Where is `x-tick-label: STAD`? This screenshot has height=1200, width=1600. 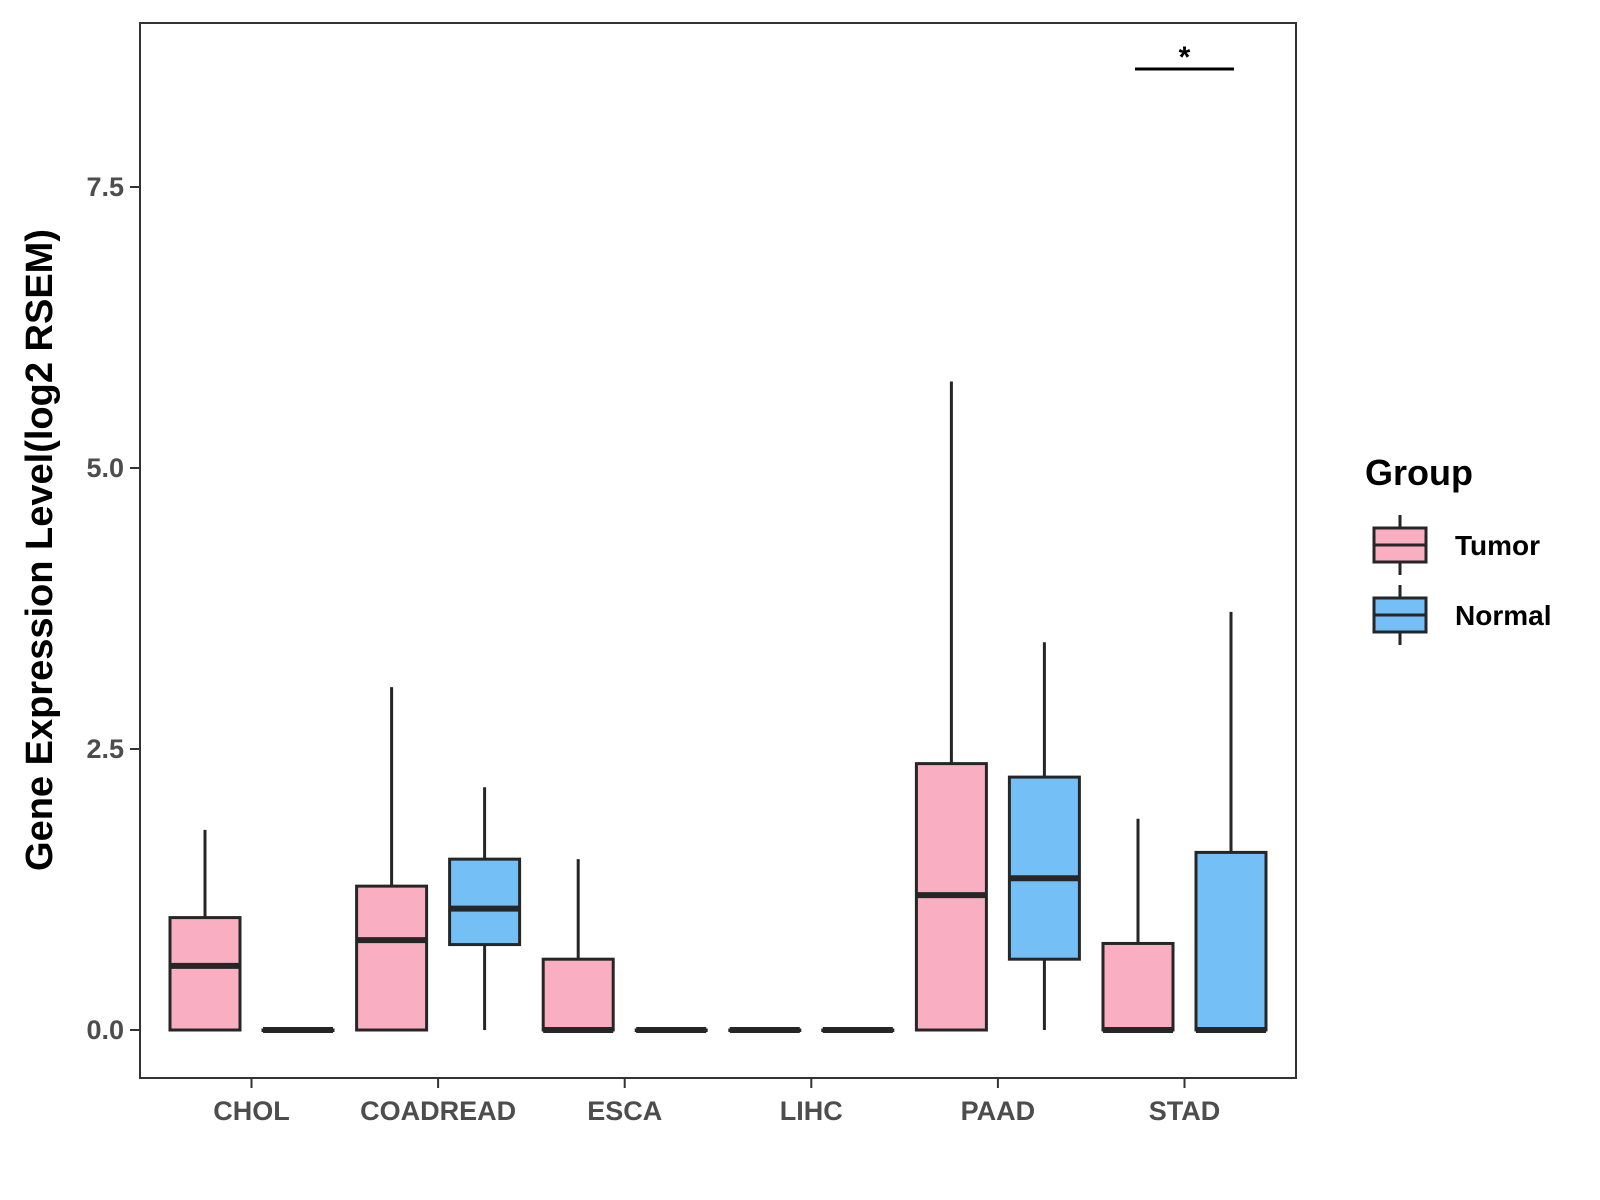 x-tick-label: STAD is located at coordinates (1185, 1111).